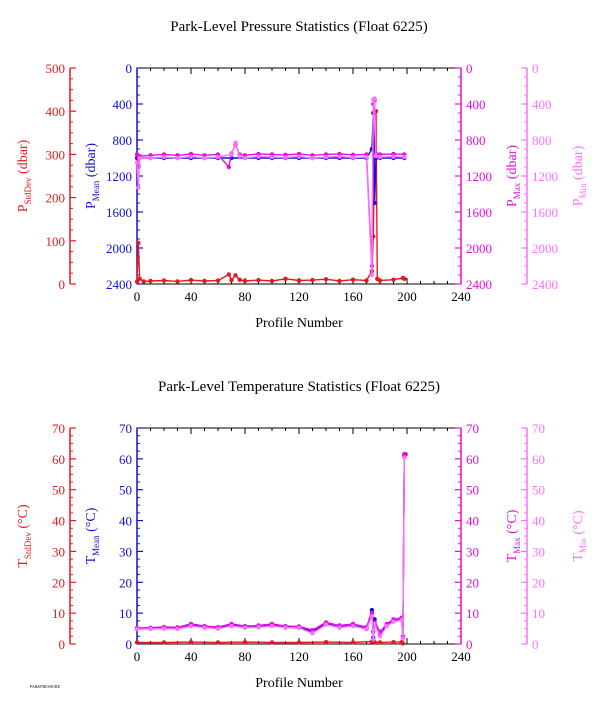 The image size is (609, 706). I want to click on max-tick-label: 0, so click(469, 644).